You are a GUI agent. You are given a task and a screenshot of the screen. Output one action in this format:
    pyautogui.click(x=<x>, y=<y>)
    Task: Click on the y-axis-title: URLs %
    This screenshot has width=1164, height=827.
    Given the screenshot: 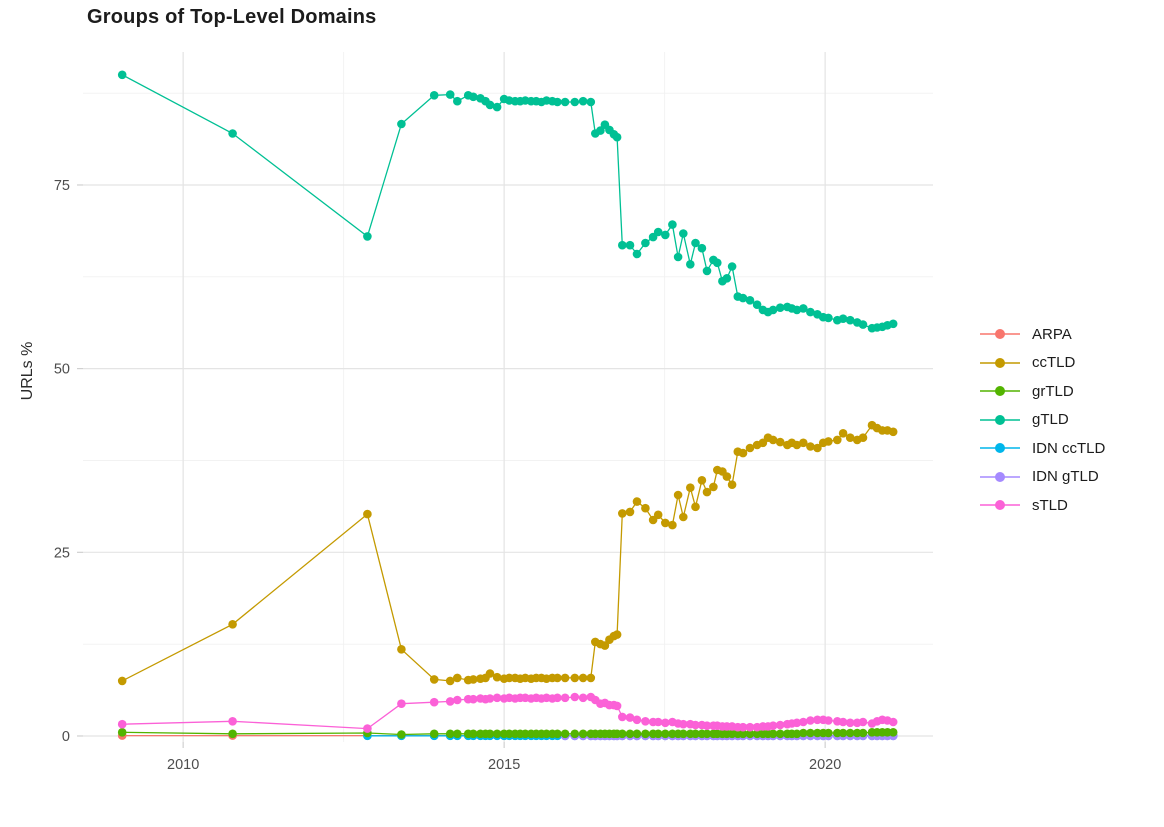 What is the action you would take?
    pyautogui.click(x=27, y=371)
    